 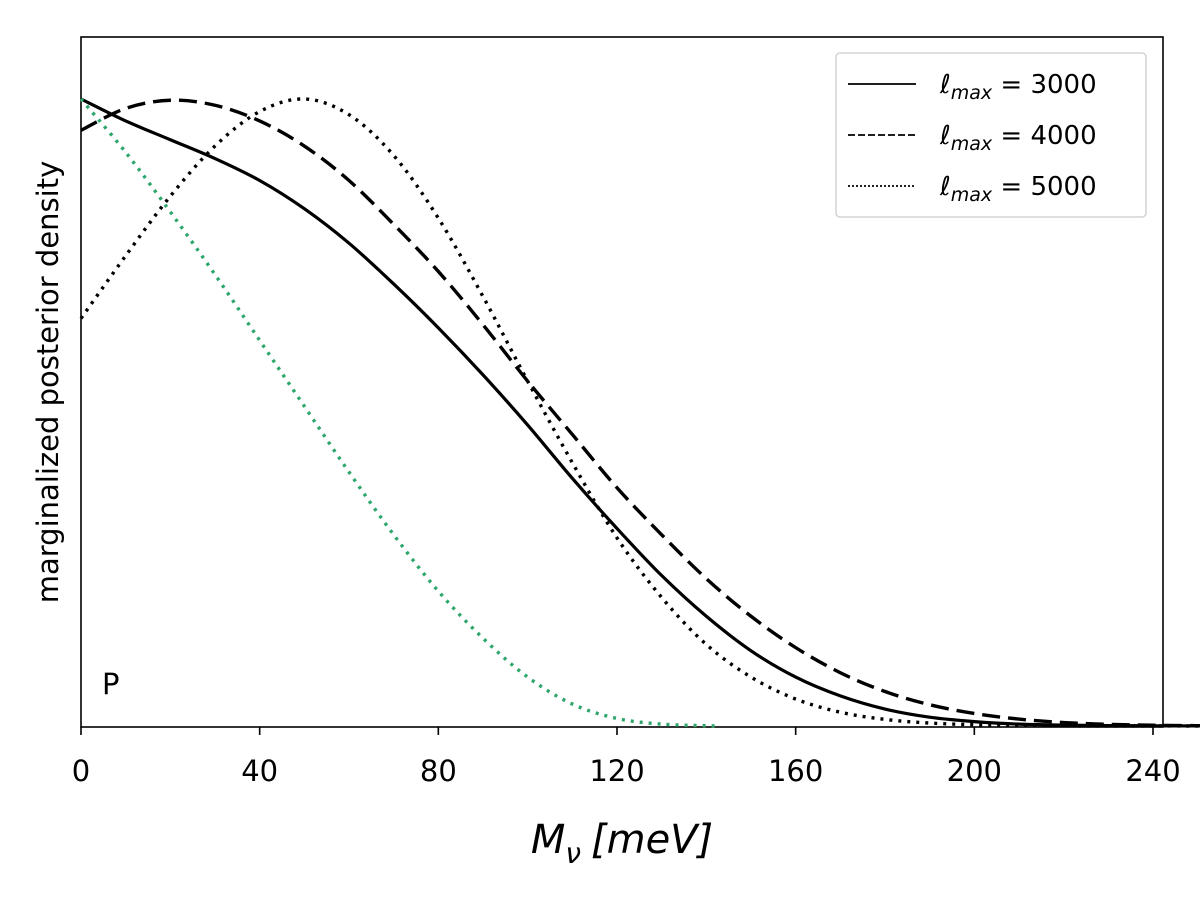 What do you see at coordinates (652, 840) in the screenshot?
I see `x-axis-label-unit: [meV]` at bounding box center [652, 840].